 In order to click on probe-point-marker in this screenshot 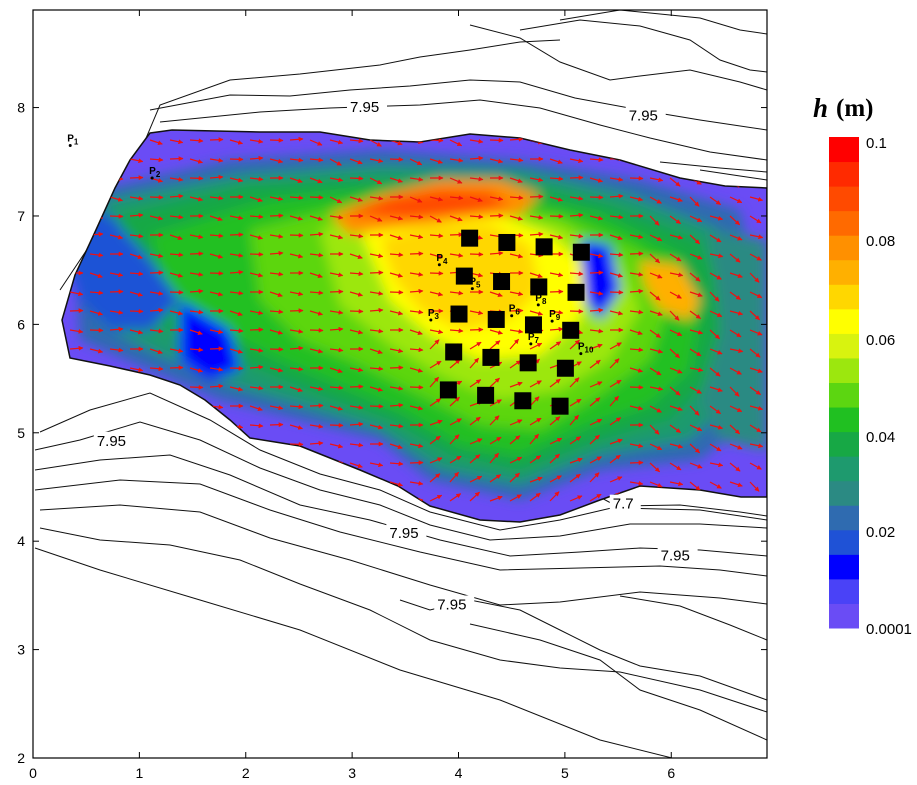, I will do `click(552, 321)`.